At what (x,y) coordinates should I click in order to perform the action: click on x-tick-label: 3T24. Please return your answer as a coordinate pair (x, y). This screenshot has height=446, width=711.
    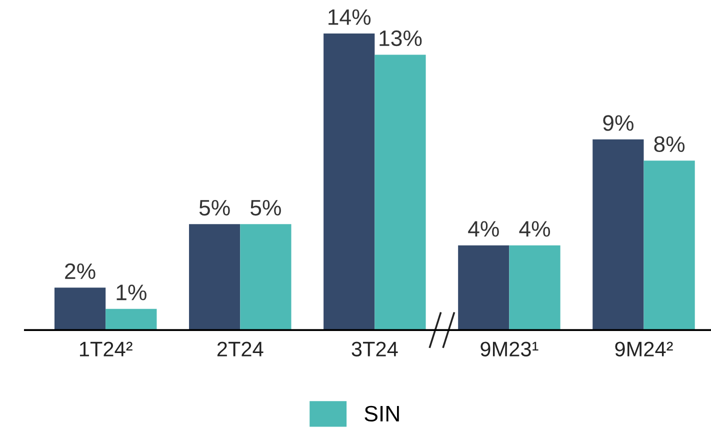
    Looking at the image, I should click on (375, 349).